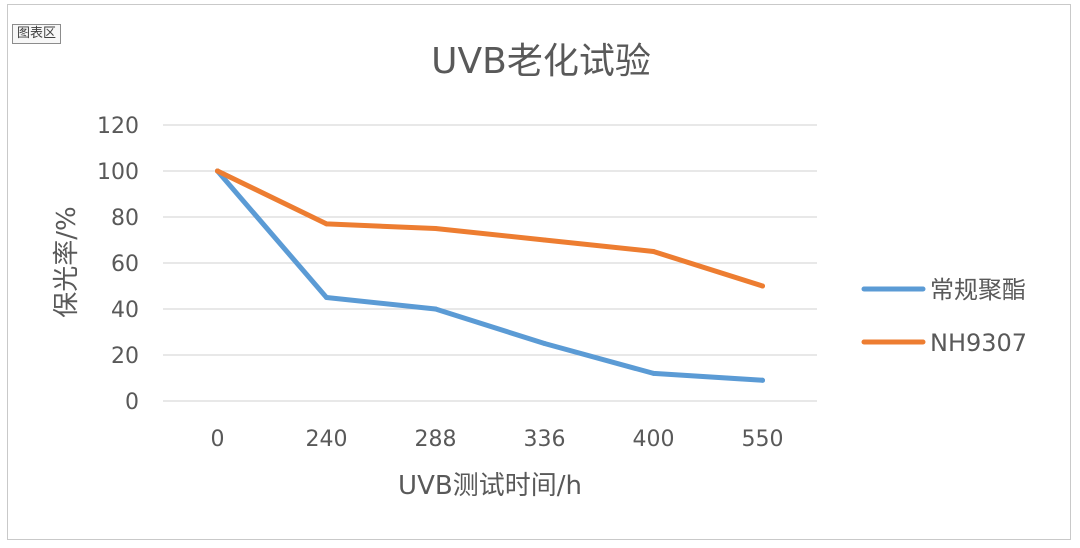  Describe the element at coordinates (978, 343) in the screenshot. I see `legend-label: NH9307` at that location.